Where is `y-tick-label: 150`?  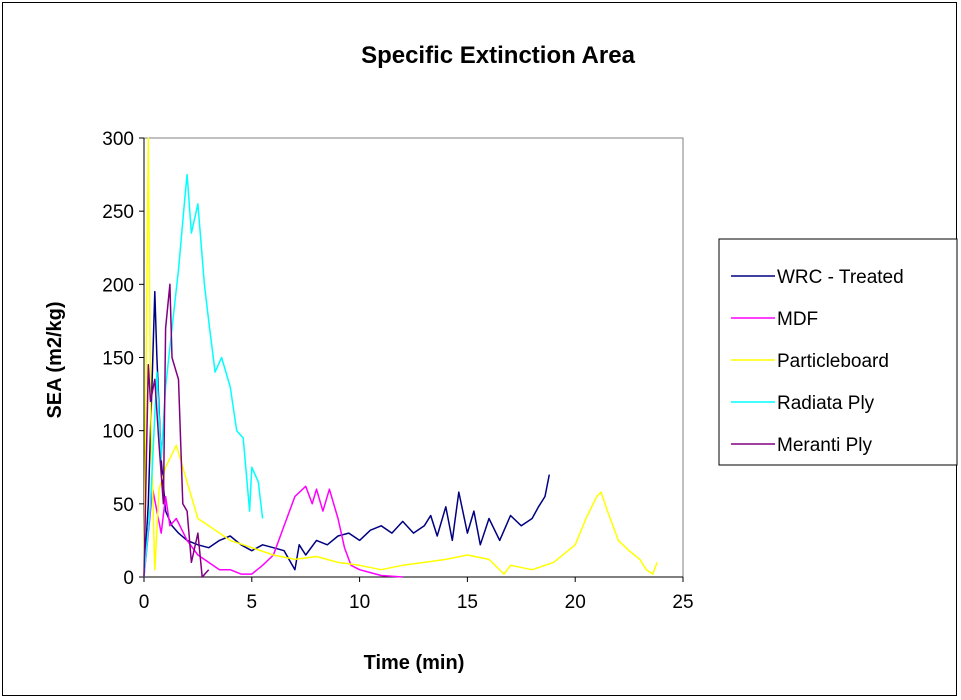 y-tick-label: 150 is located at coordinates (118, 359).